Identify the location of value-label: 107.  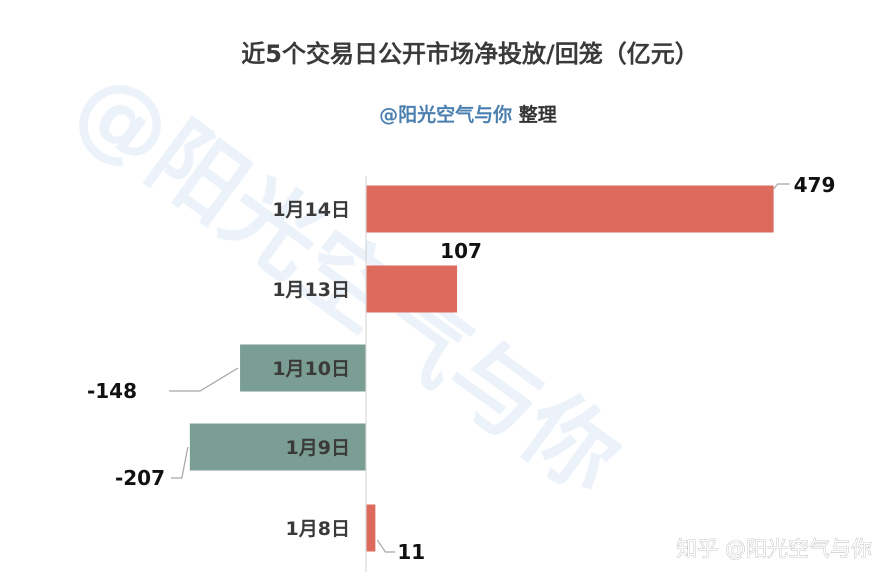
(461, 251).